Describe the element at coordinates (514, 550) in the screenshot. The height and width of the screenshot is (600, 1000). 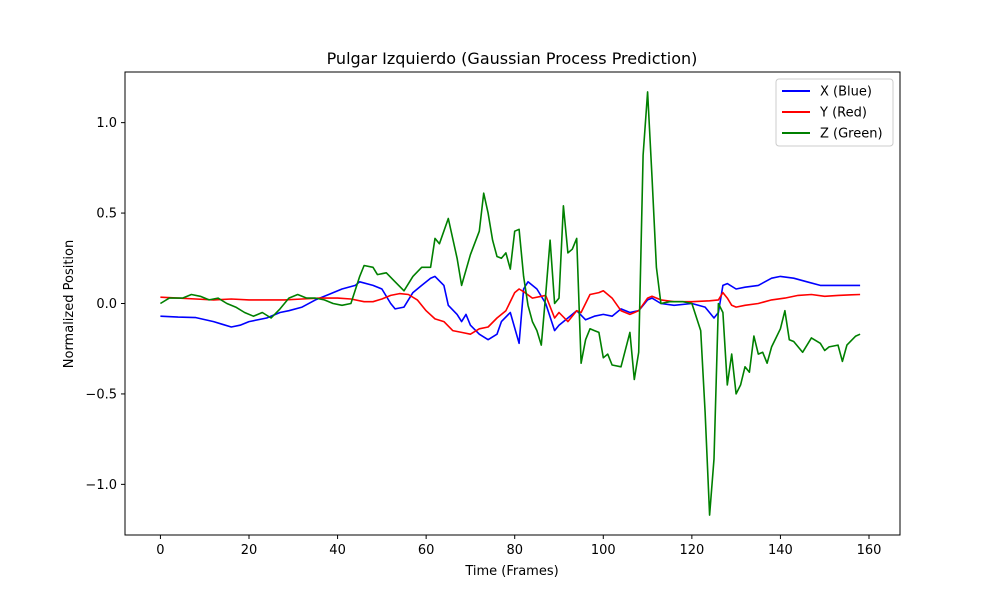
I see `x-tick-label: 80` at that location.